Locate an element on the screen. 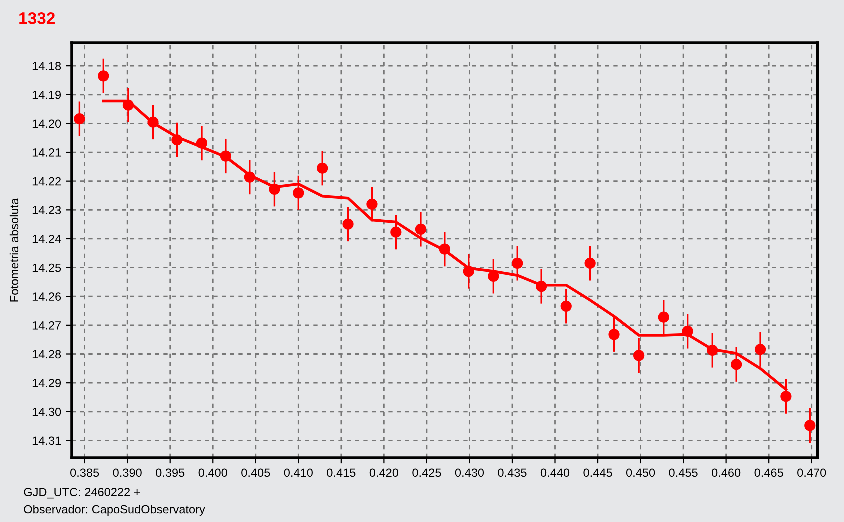 This screenshot has width=844, height=522. x-tick-label: 0.400 is located at coordinates (213, 473).